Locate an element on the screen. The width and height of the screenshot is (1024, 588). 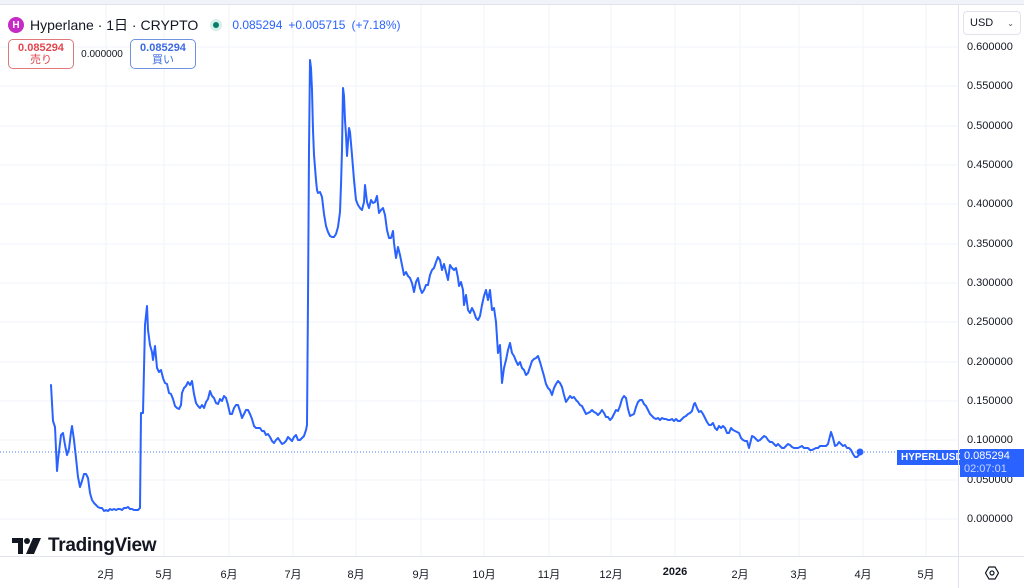
y-tick: 0.550000 is located at coordinates (990, 86).